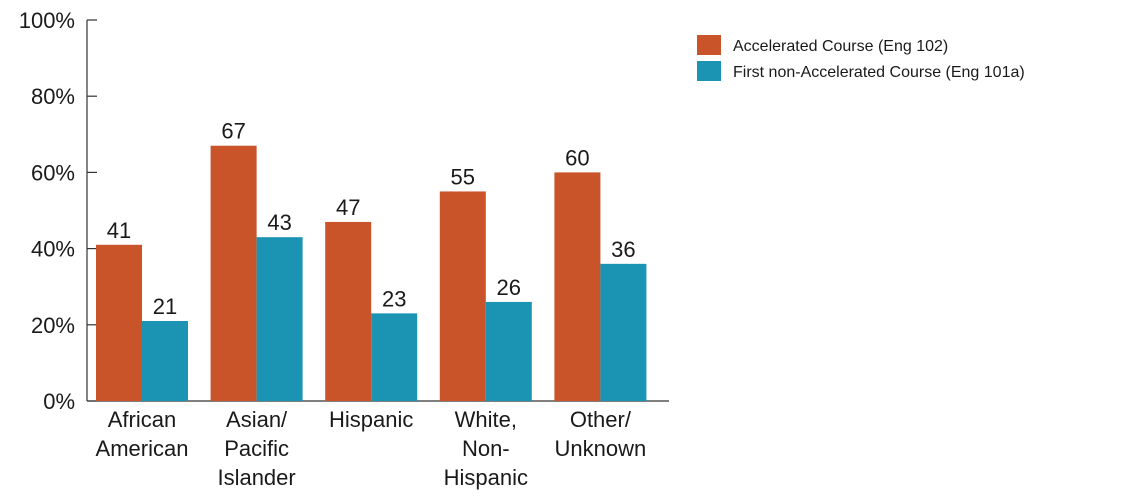  Describe the element at coordinates (119, 230) in the screenshot. I see `bar-value-label: 41` at that location.